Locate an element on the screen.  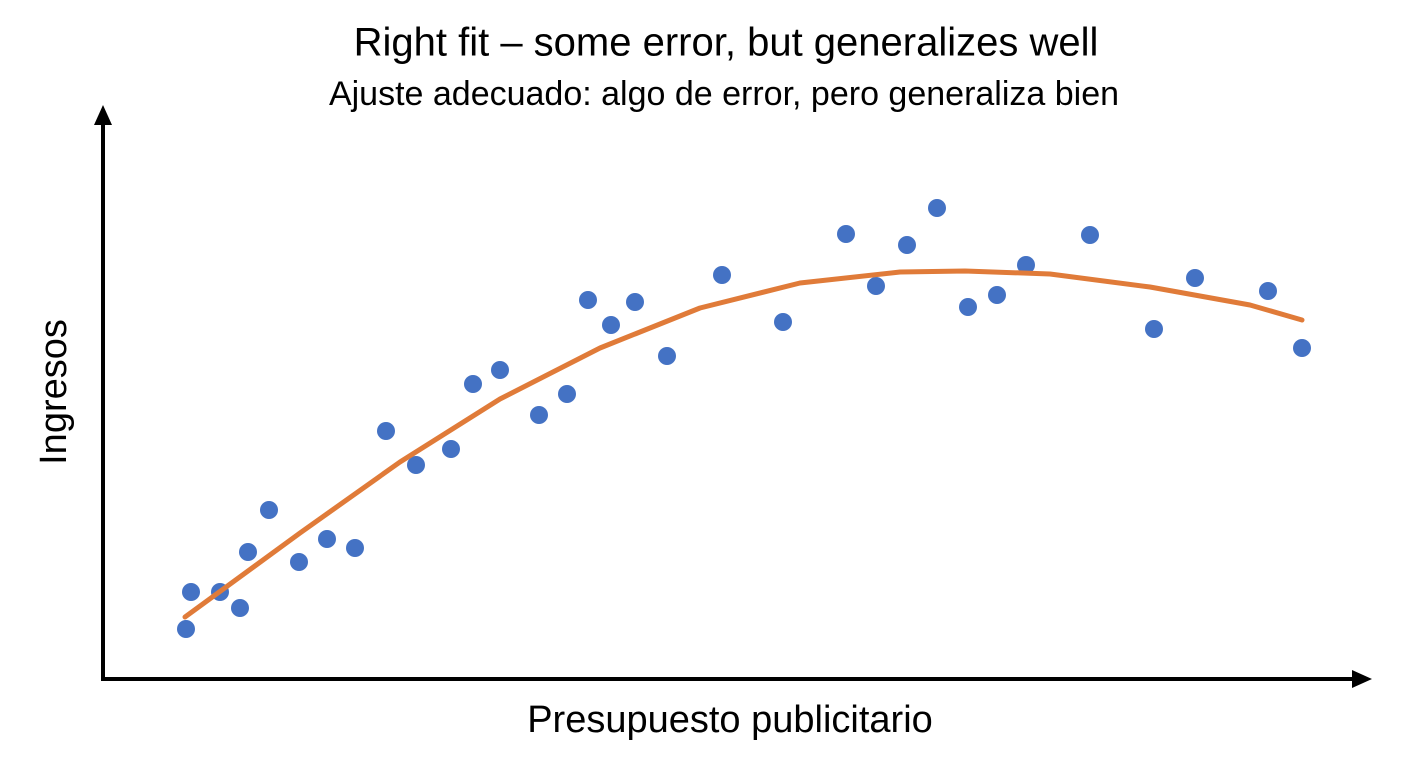
x-axis-label: Presupuesto publicitario is located at coordinates (730, 720).